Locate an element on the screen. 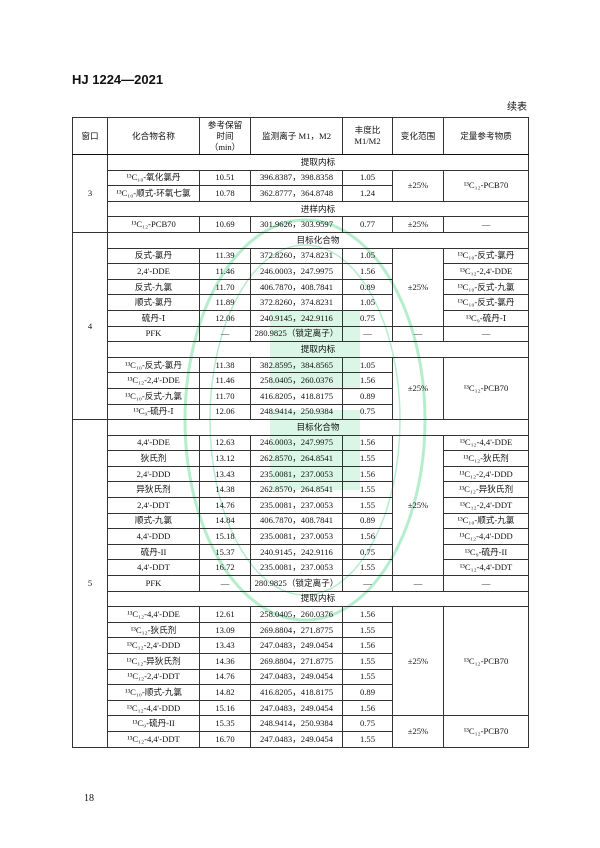 The image size is (600, 848). abundance-ratio: 0.77 is located at coordinates (367, 224).